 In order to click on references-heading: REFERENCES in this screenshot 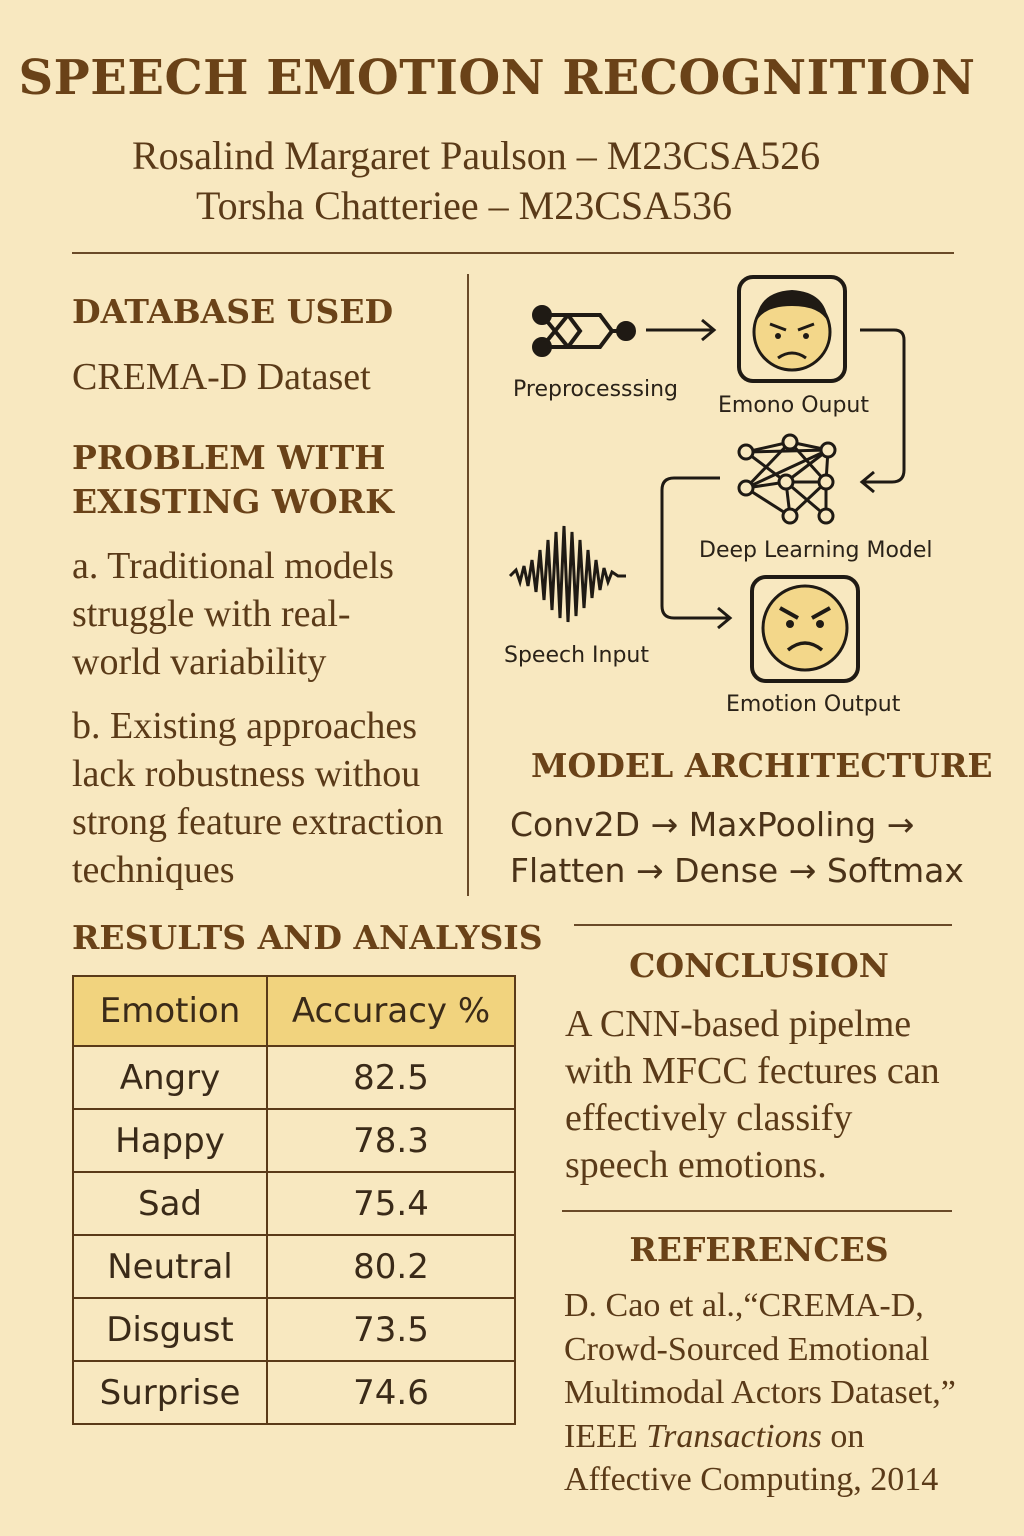, I will do `click(759, 1249)`.